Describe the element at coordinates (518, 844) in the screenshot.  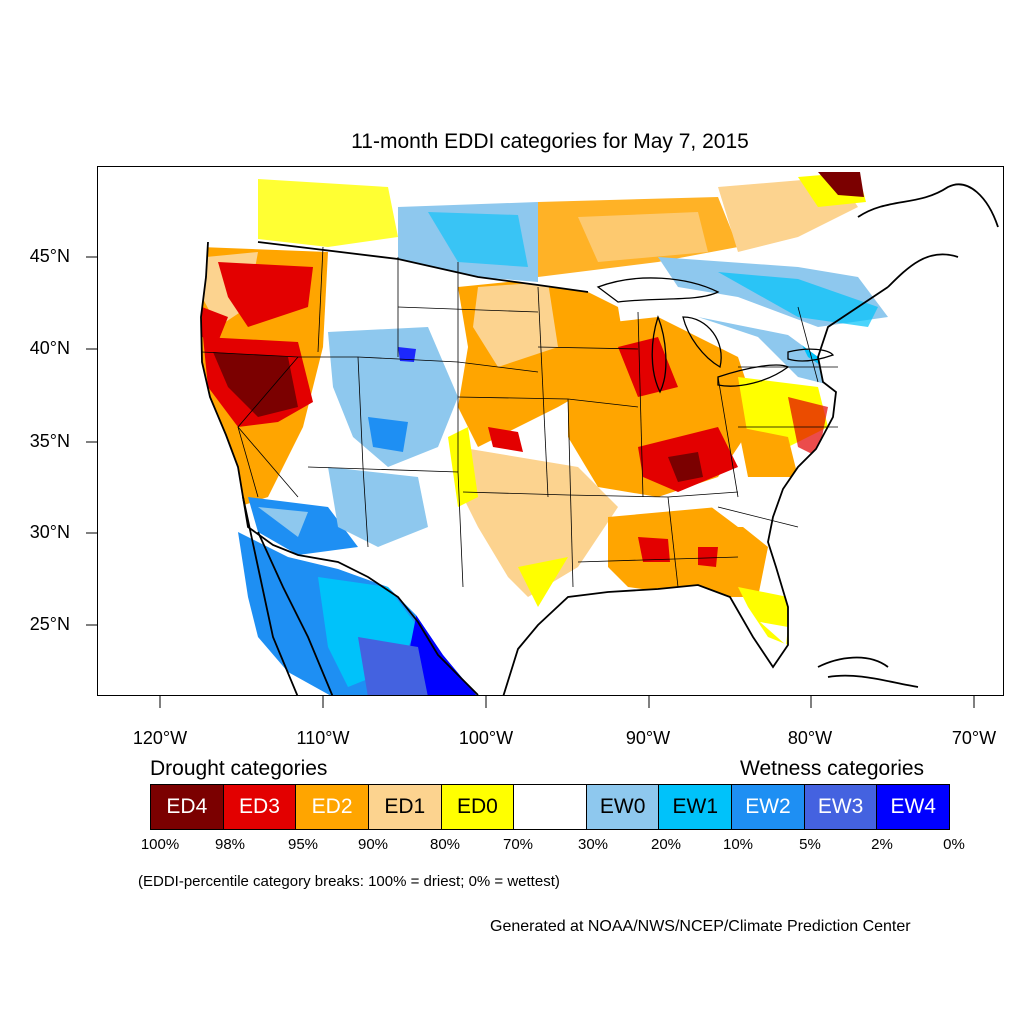
I see `break-label-70: 70%` at that location.